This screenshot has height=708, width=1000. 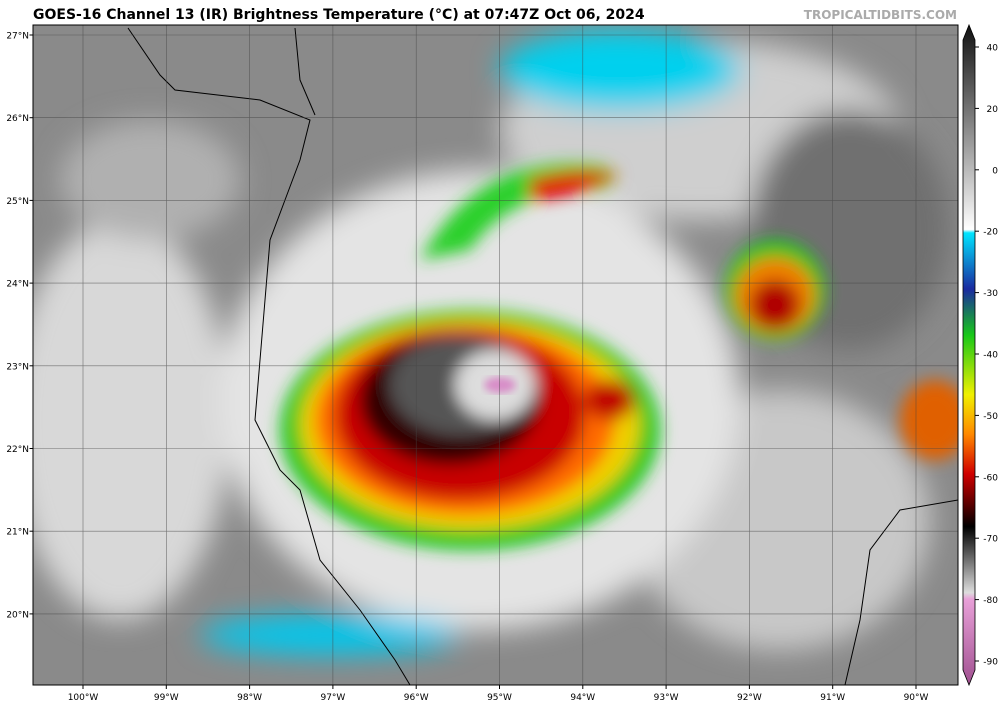 I want to click on lon-label: 92°W, so click(x=749, y=698).